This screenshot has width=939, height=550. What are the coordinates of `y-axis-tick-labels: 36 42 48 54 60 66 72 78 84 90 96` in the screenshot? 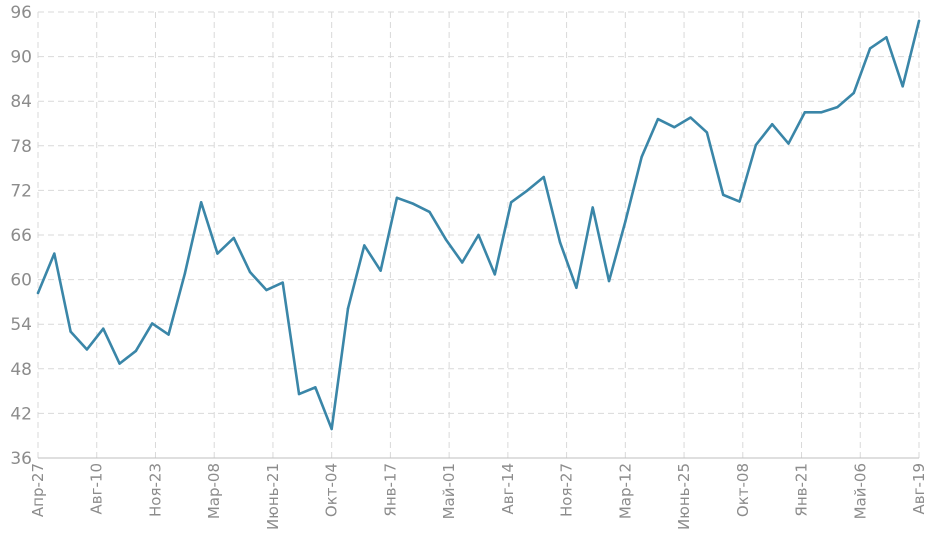 It's located at (21, 236).